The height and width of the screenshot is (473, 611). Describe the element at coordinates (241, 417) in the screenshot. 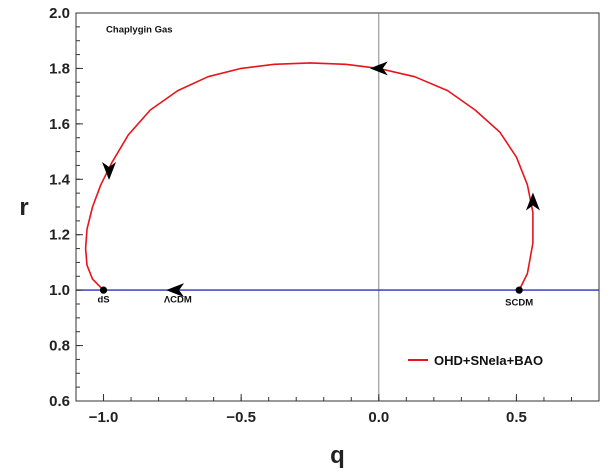

I see `x-tick-label: −0.5` at that location.